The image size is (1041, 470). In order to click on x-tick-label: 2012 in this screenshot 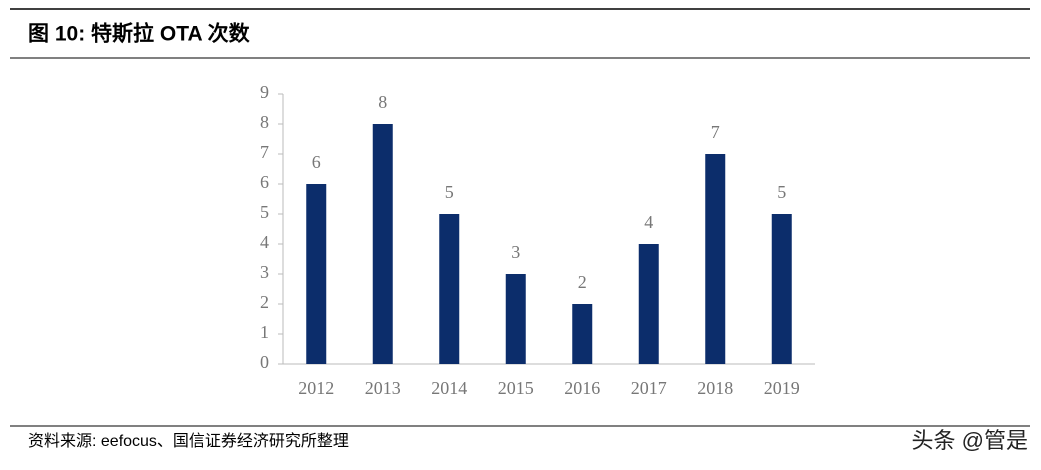, I will do `click(316, 388)`.